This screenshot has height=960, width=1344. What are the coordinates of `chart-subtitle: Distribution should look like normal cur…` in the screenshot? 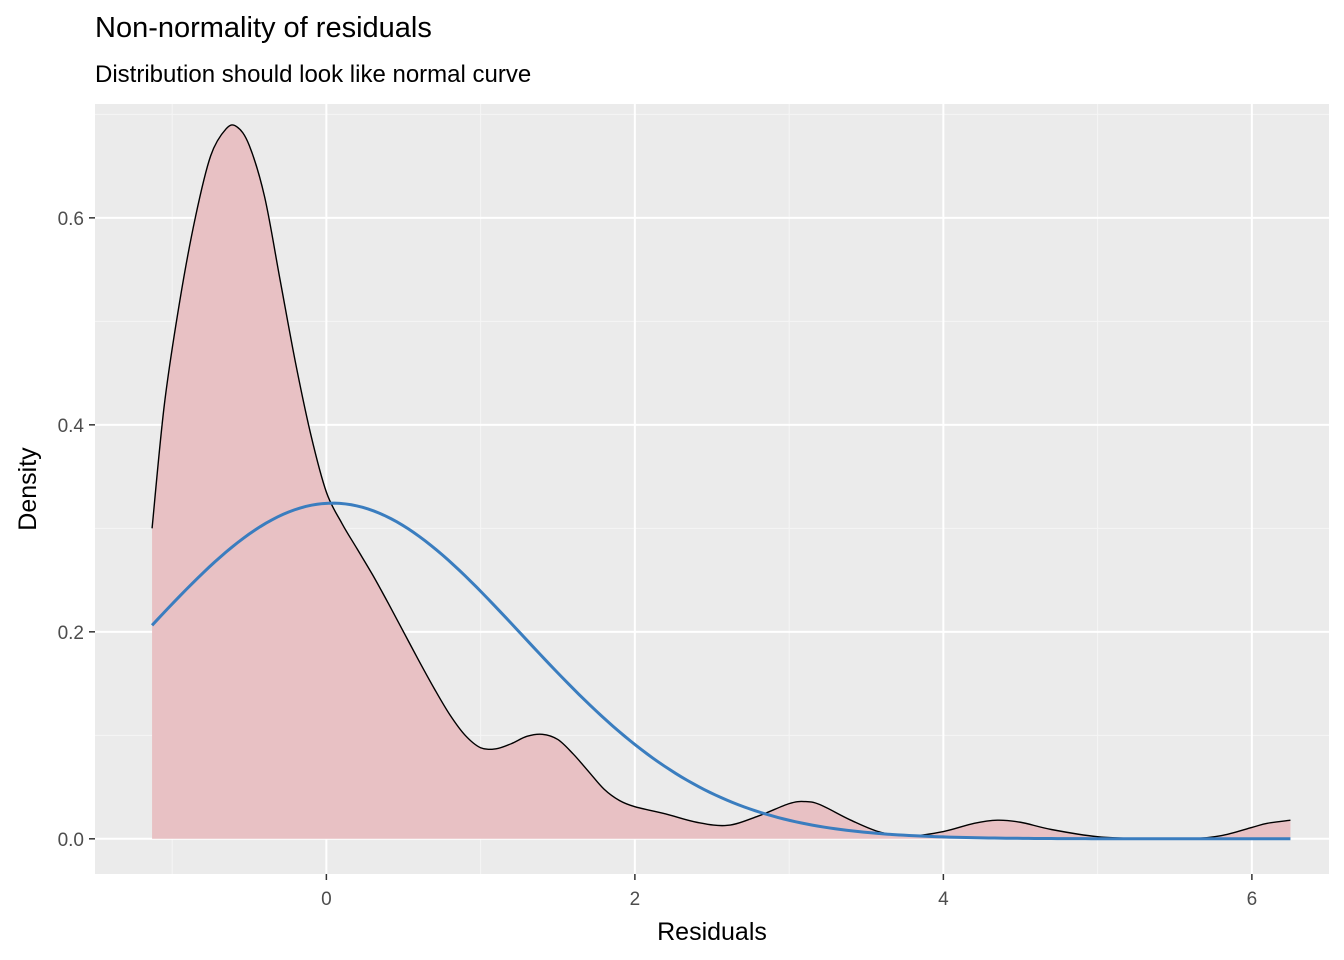 It's located at (313, 74).